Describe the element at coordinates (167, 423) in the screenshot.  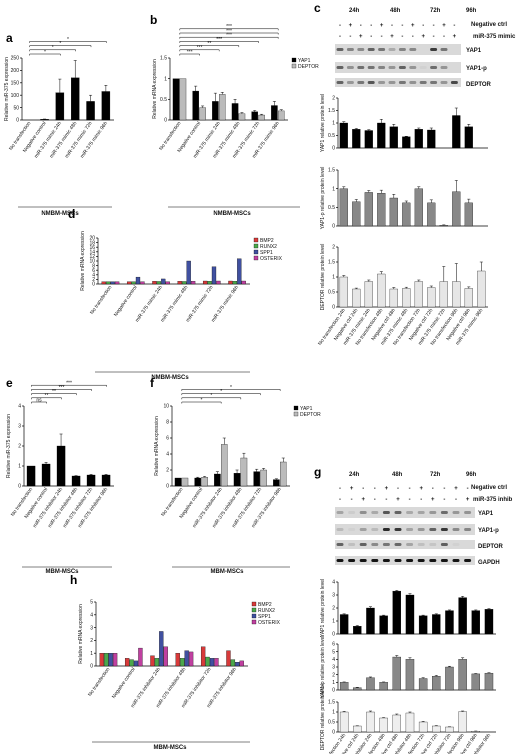
I see `y-tick-label: 8` at that location.